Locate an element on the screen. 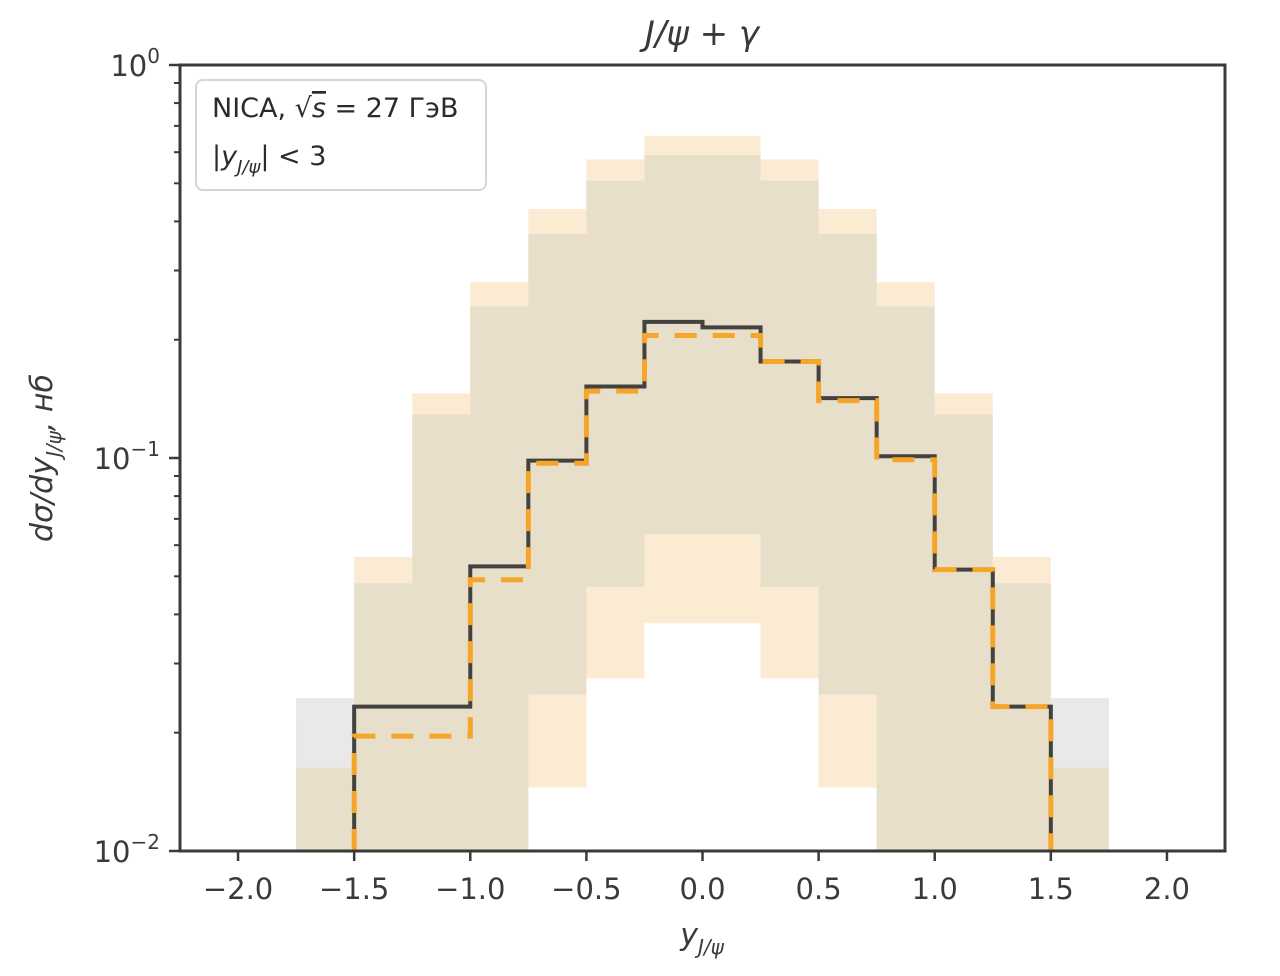 The height and width of the screenshot is (976, 1280). plot-title: J/ψ + γ is located at coordinates (700, 34).